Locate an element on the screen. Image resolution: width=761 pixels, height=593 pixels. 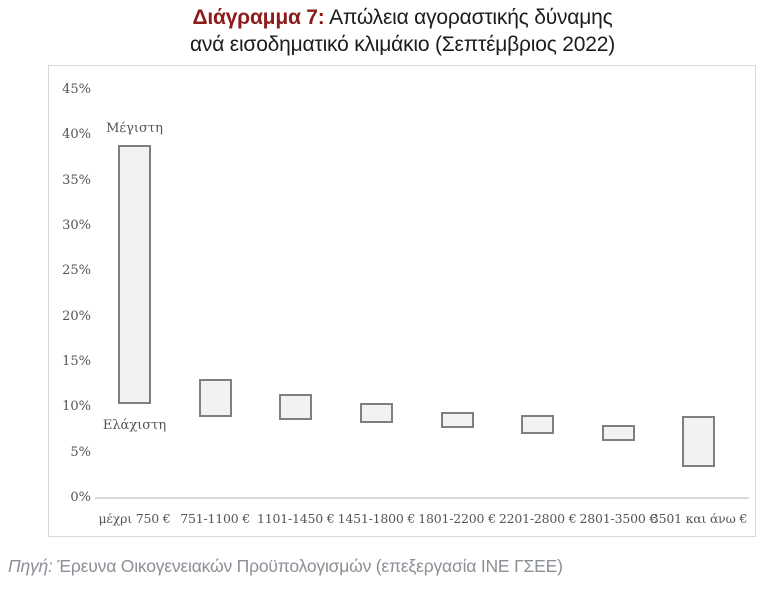
chart-title-line1-text: Απώλεια αγοραστικής δύναμης is located at coordinates (468, 17).